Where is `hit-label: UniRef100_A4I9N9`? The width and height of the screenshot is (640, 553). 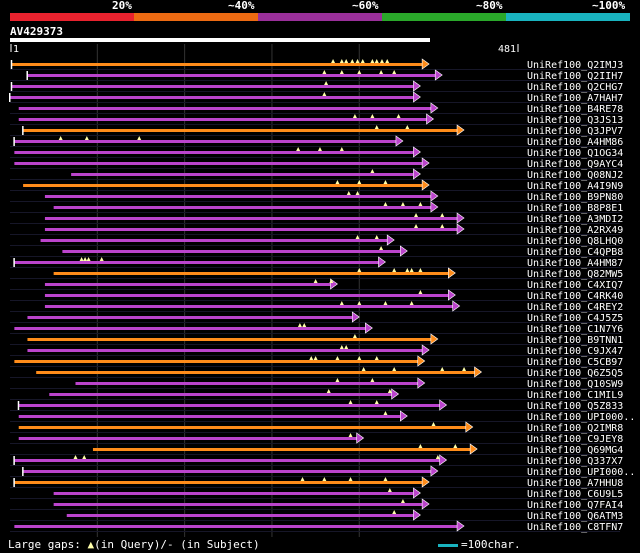
hit-label: UniRef100_A4I9N9 is located at coordinates (575, 186).